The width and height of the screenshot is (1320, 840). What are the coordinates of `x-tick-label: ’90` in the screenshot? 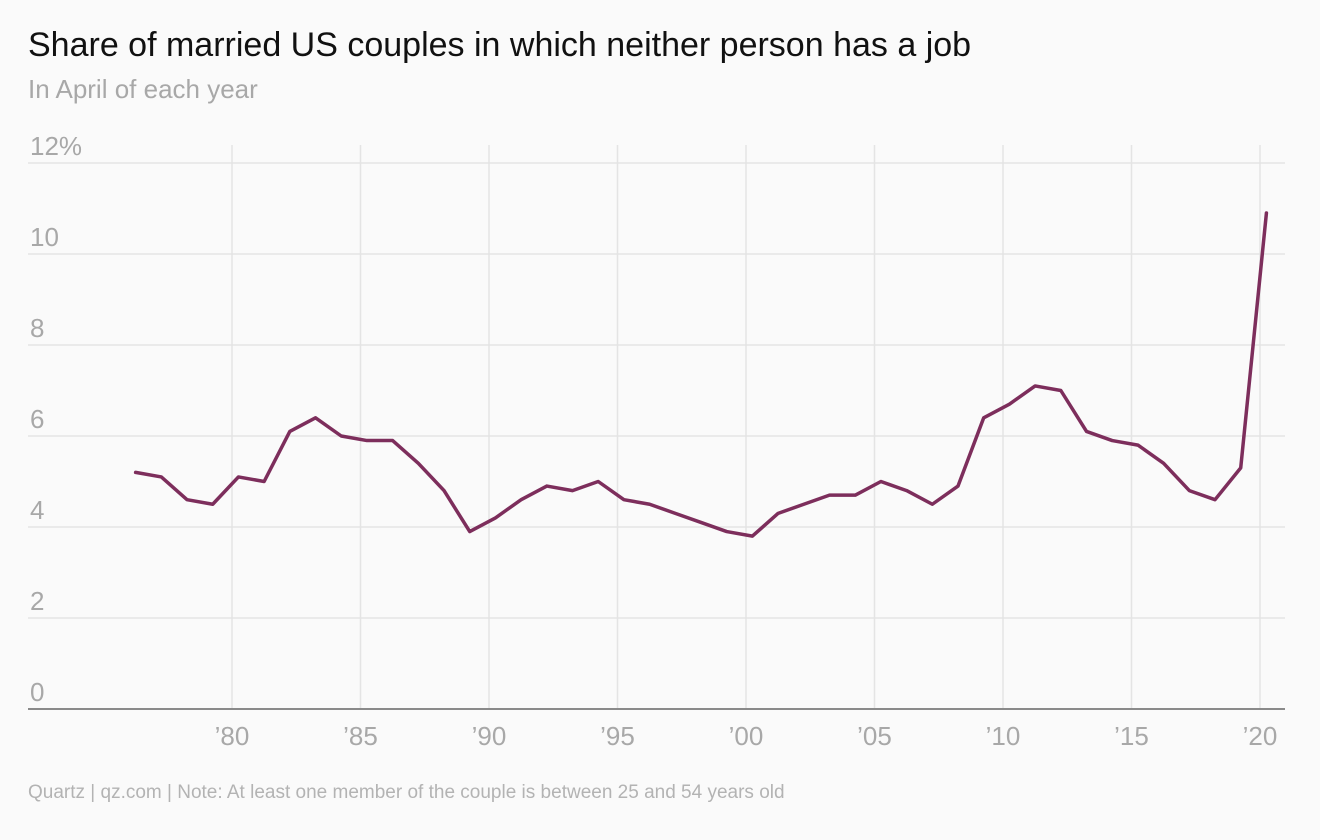 It's located at (489, 736).